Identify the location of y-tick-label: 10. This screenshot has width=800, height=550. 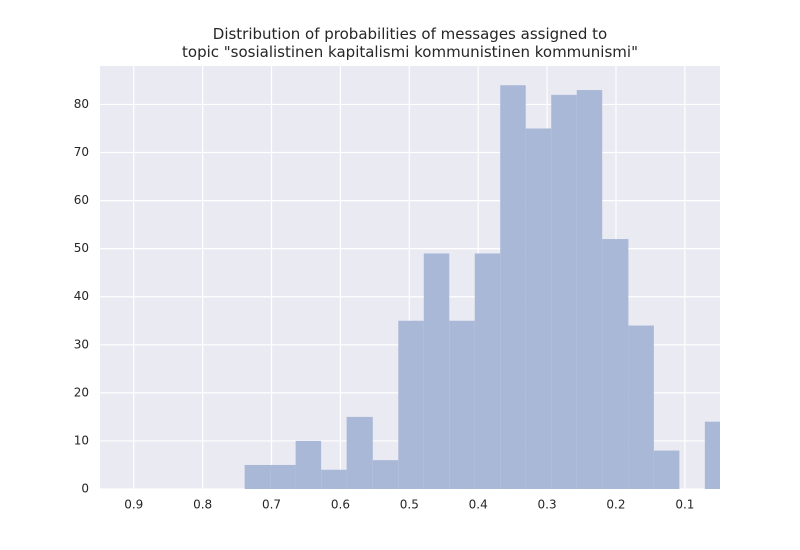
(81, 440).